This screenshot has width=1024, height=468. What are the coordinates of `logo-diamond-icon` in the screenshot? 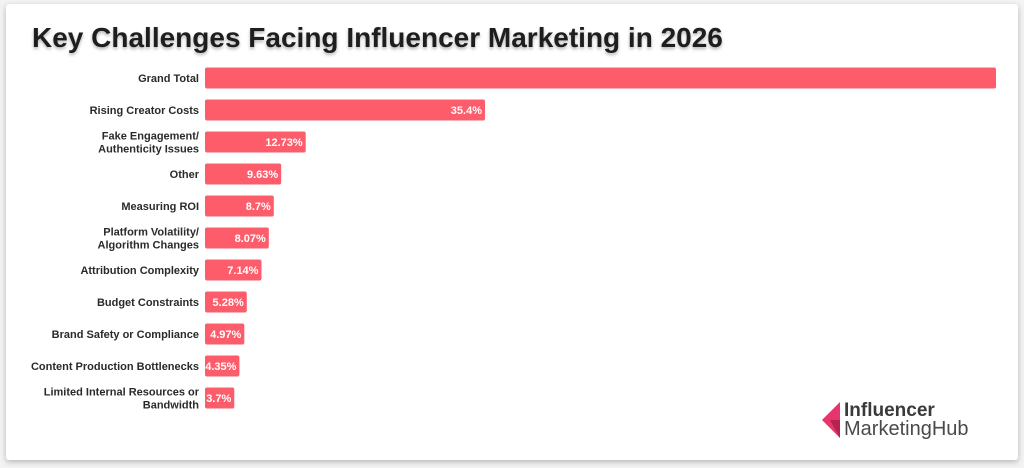 It's located at (831, 420).